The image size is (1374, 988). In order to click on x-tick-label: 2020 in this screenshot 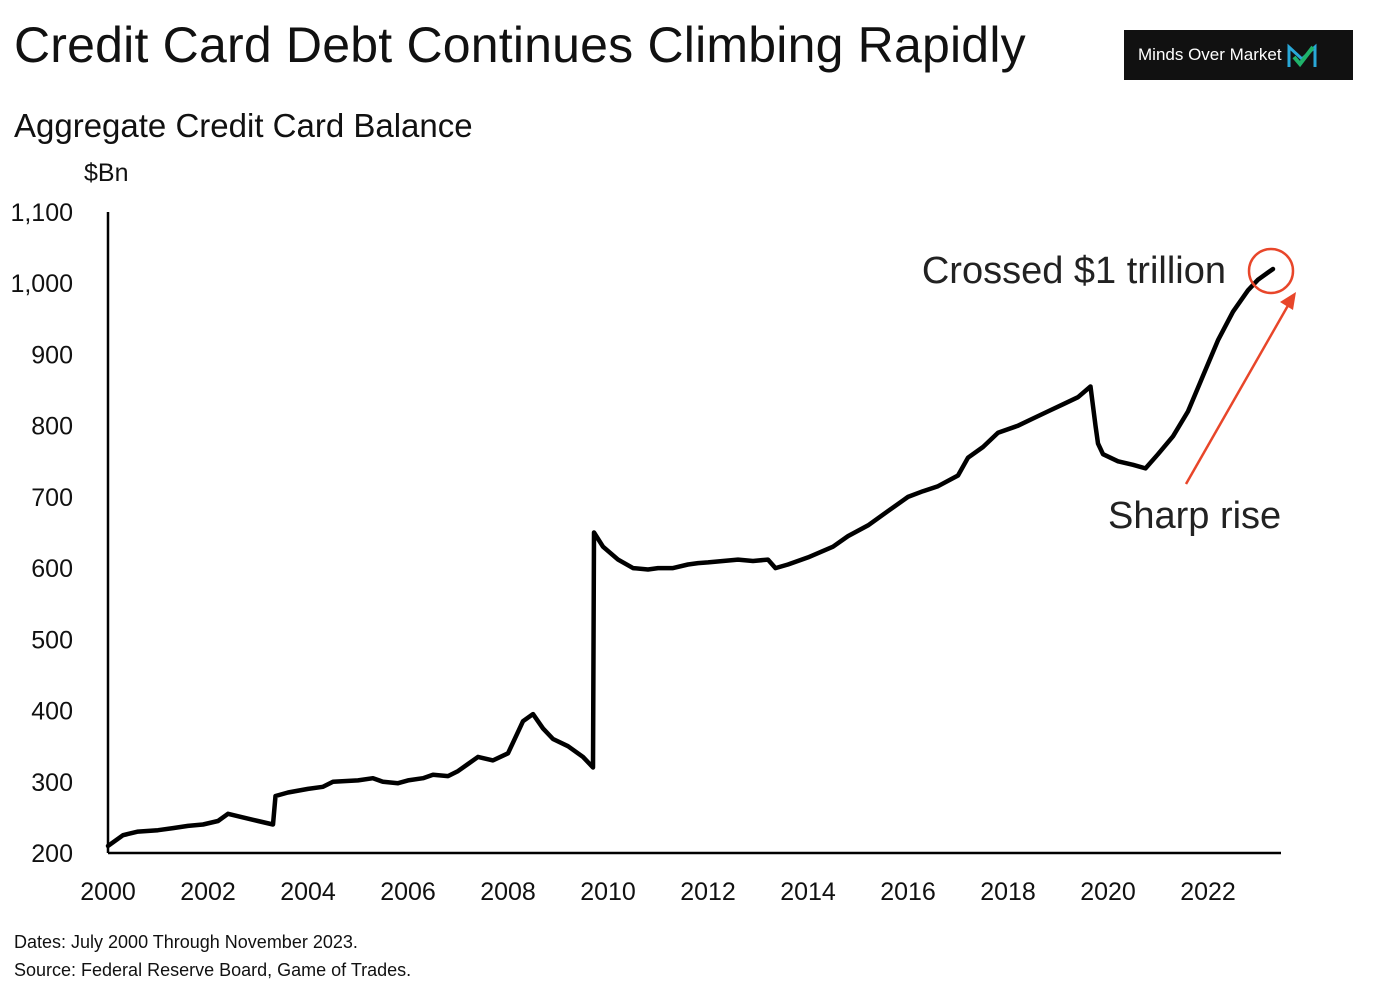, I will do `click(1108, 892)`.